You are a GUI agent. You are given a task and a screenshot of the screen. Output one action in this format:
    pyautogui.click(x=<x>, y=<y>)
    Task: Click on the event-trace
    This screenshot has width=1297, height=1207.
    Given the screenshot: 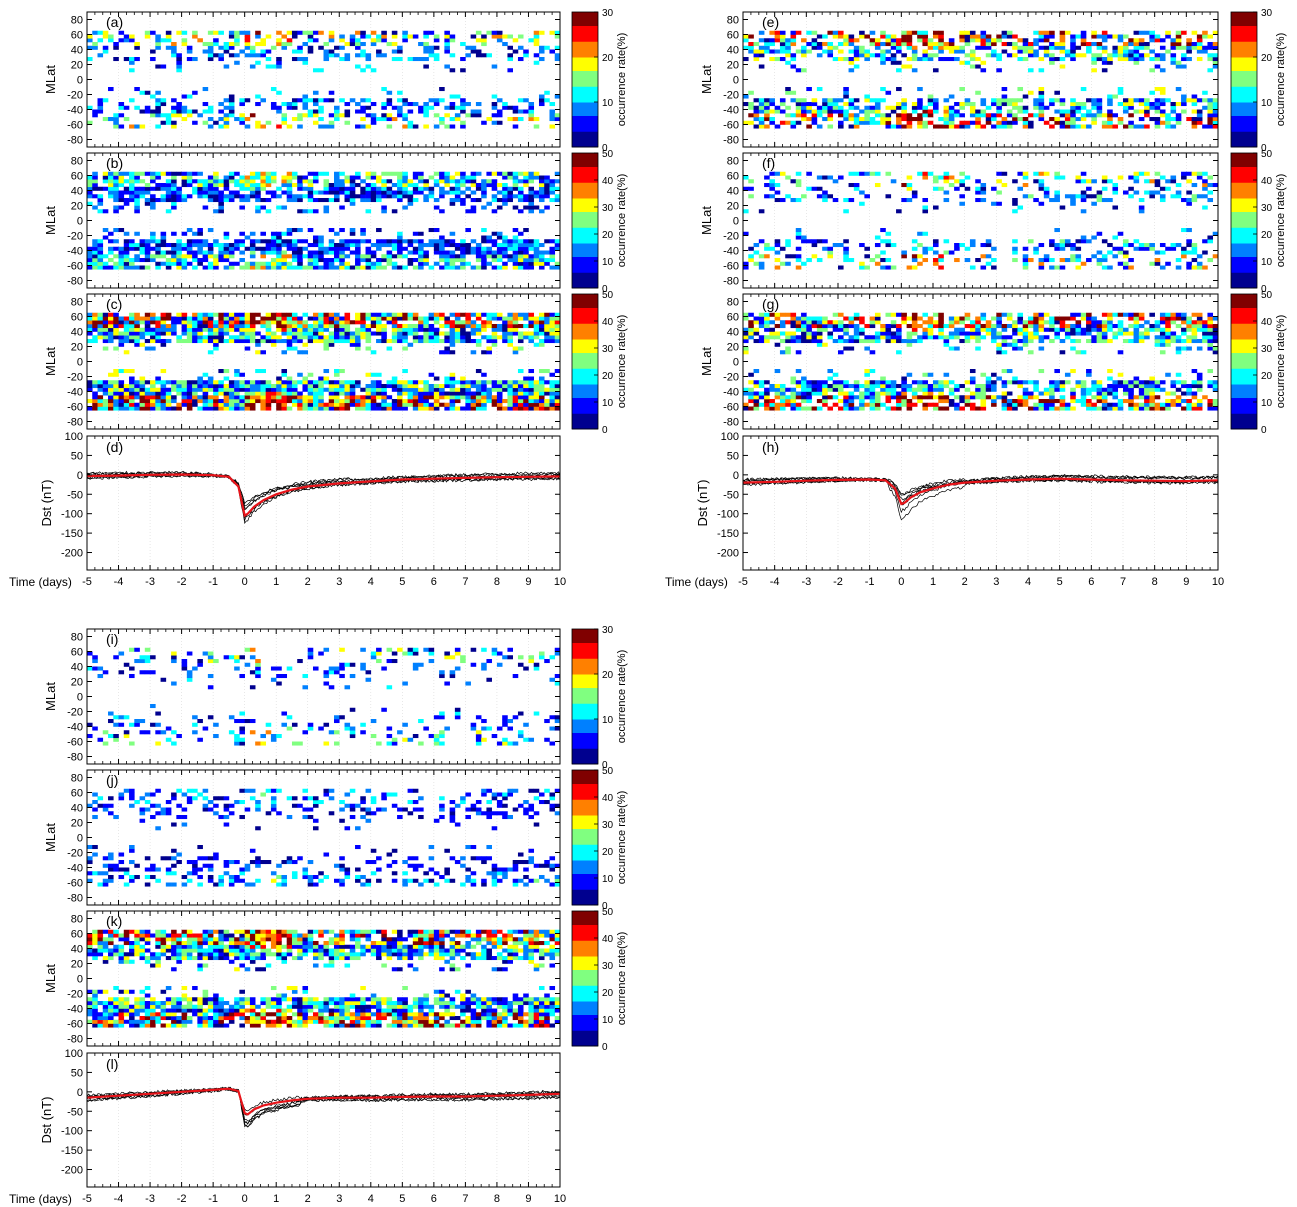 What is the action you would take?
    pyautogui.click(x=323, y=495)
    